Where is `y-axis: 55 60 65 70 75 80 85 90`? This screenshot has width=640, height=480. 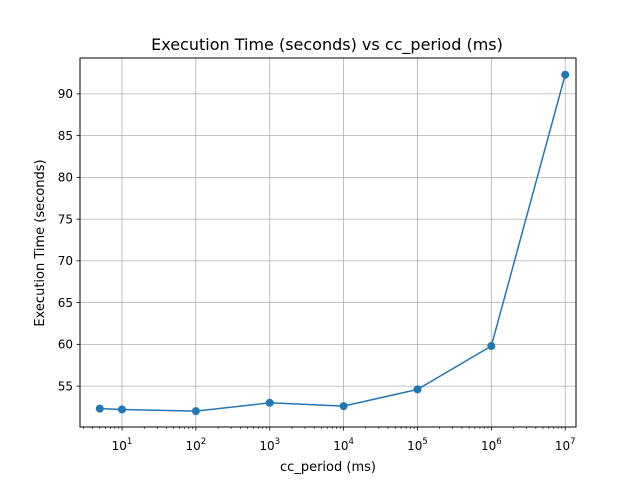 y-axis: 55 60 65 70 75 80 85 90 is located at coordinates (69, 240).